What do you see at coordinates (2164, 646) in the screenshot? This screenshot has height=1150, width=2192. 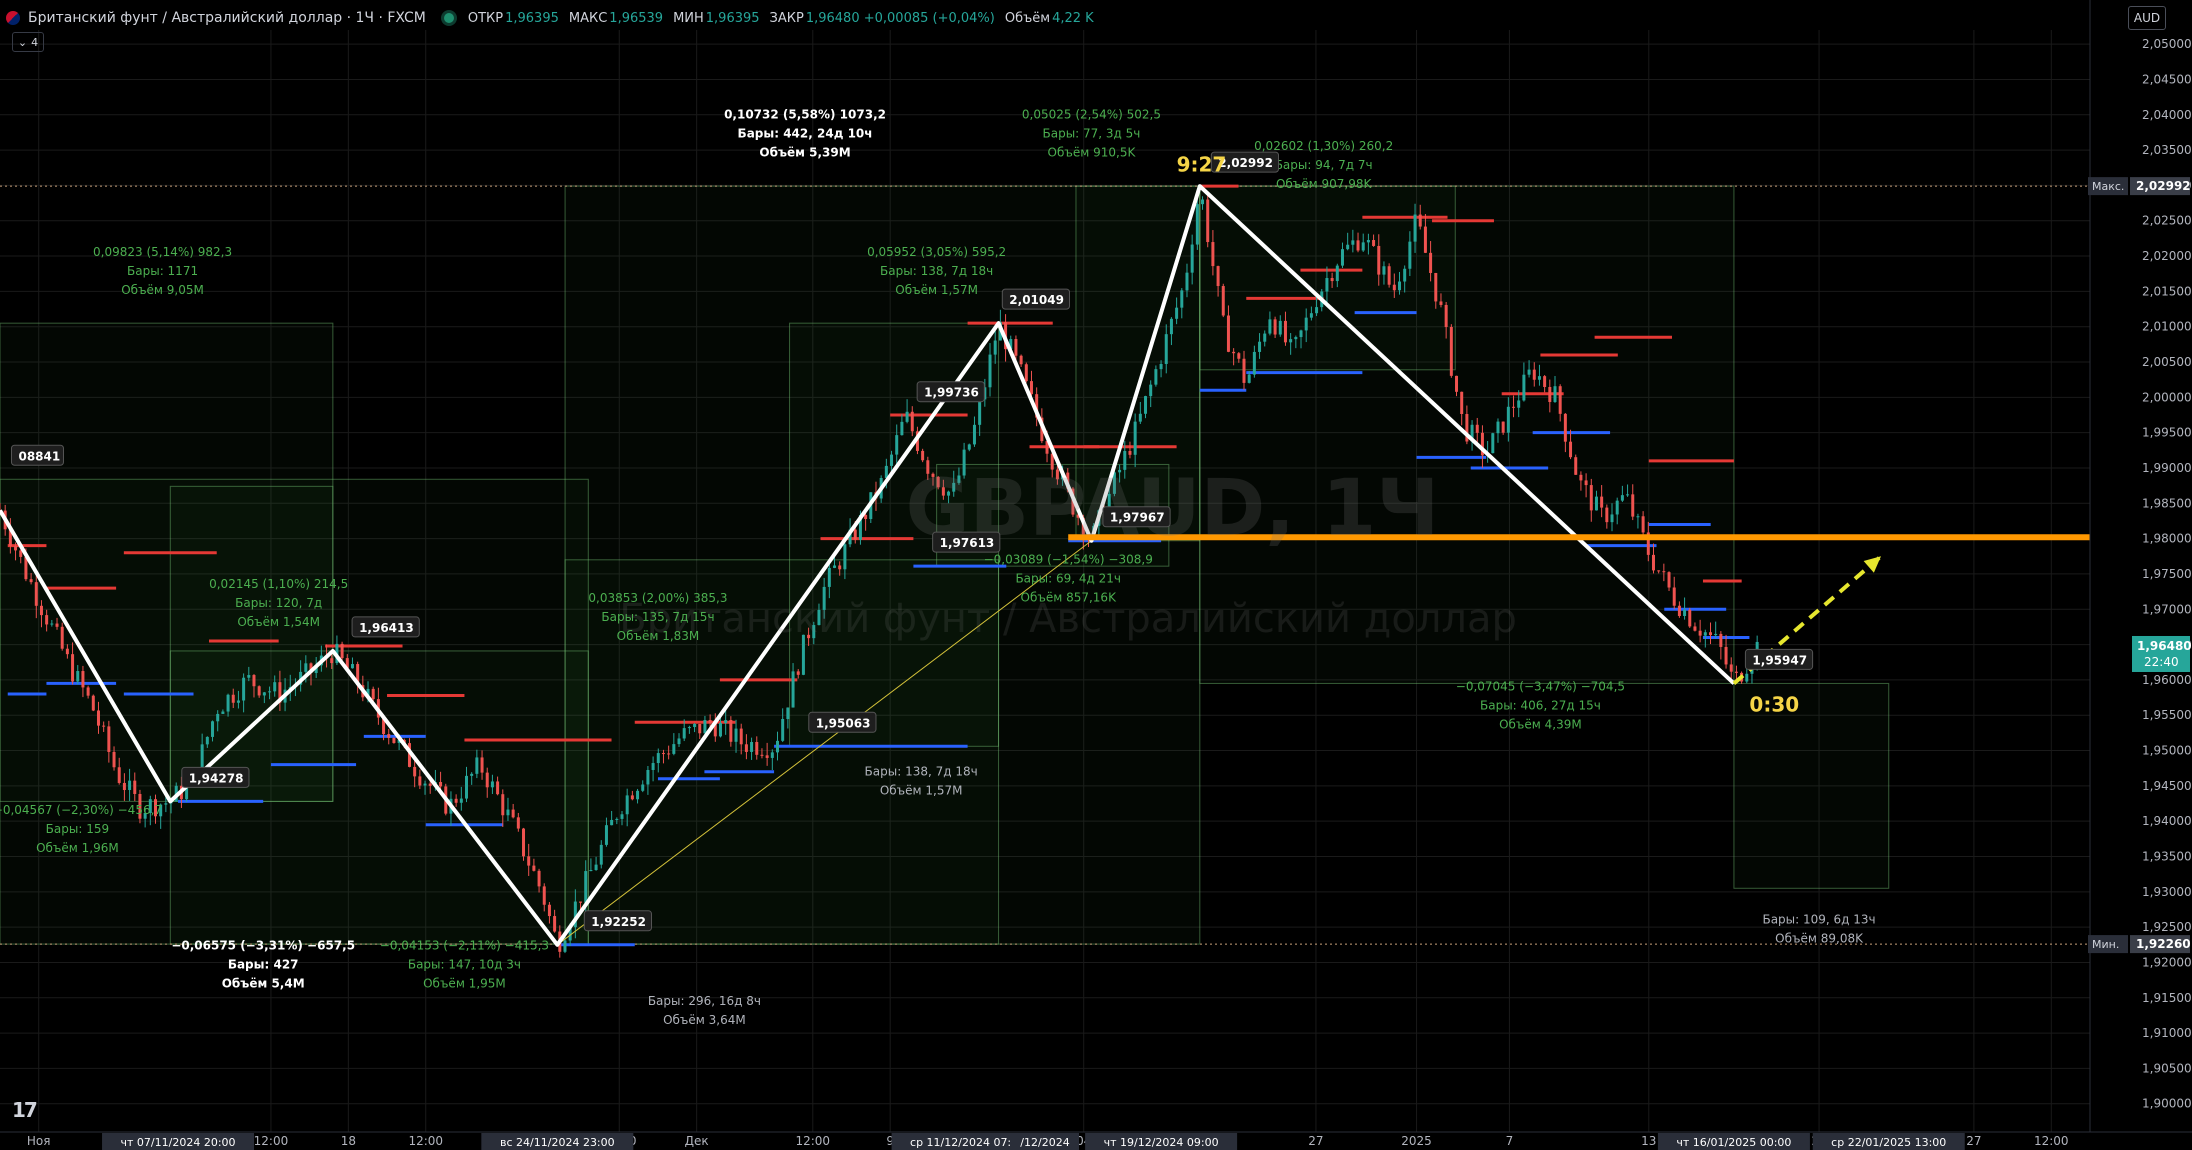 I see `last-price: 1,96480` at bounding box center [2164, 646].